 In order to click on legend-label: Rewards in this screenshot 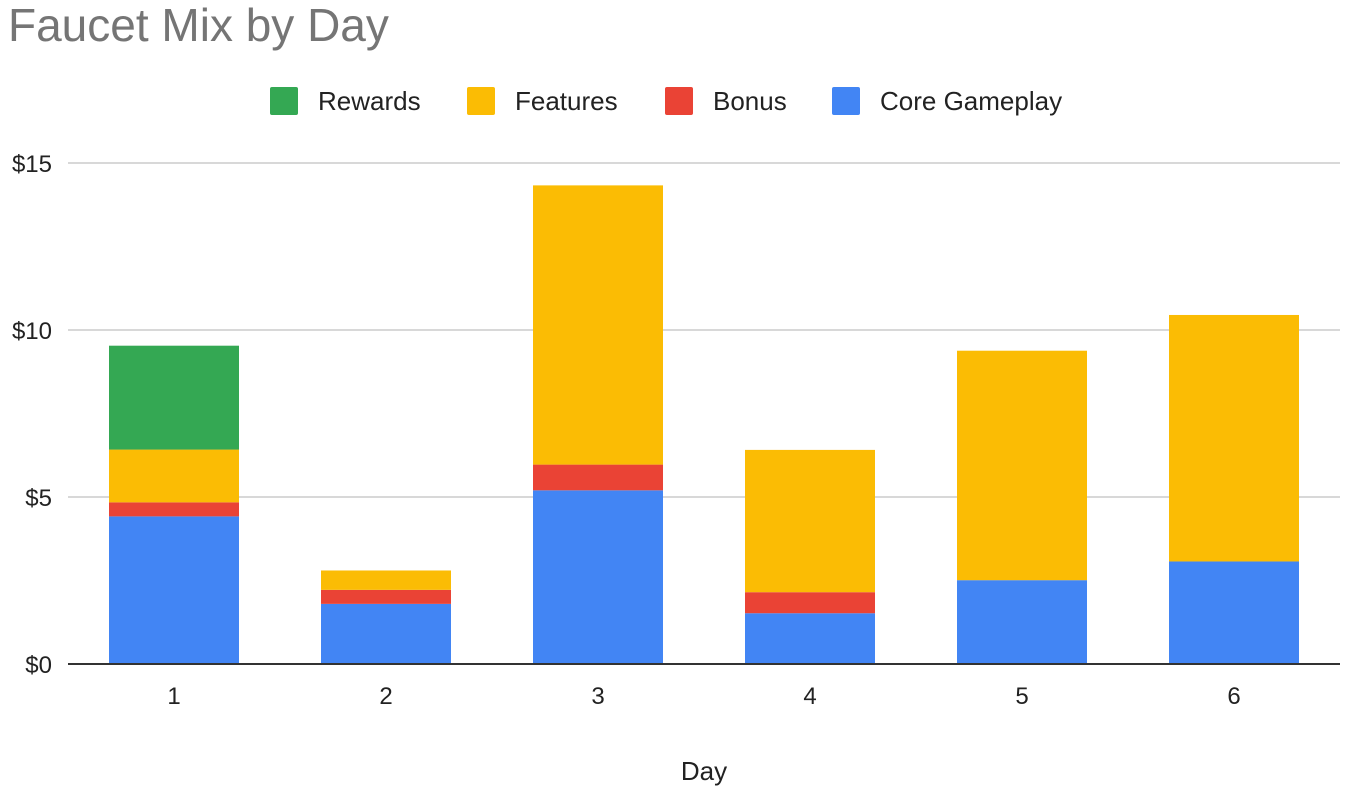, I will do `click(369, 101)`.